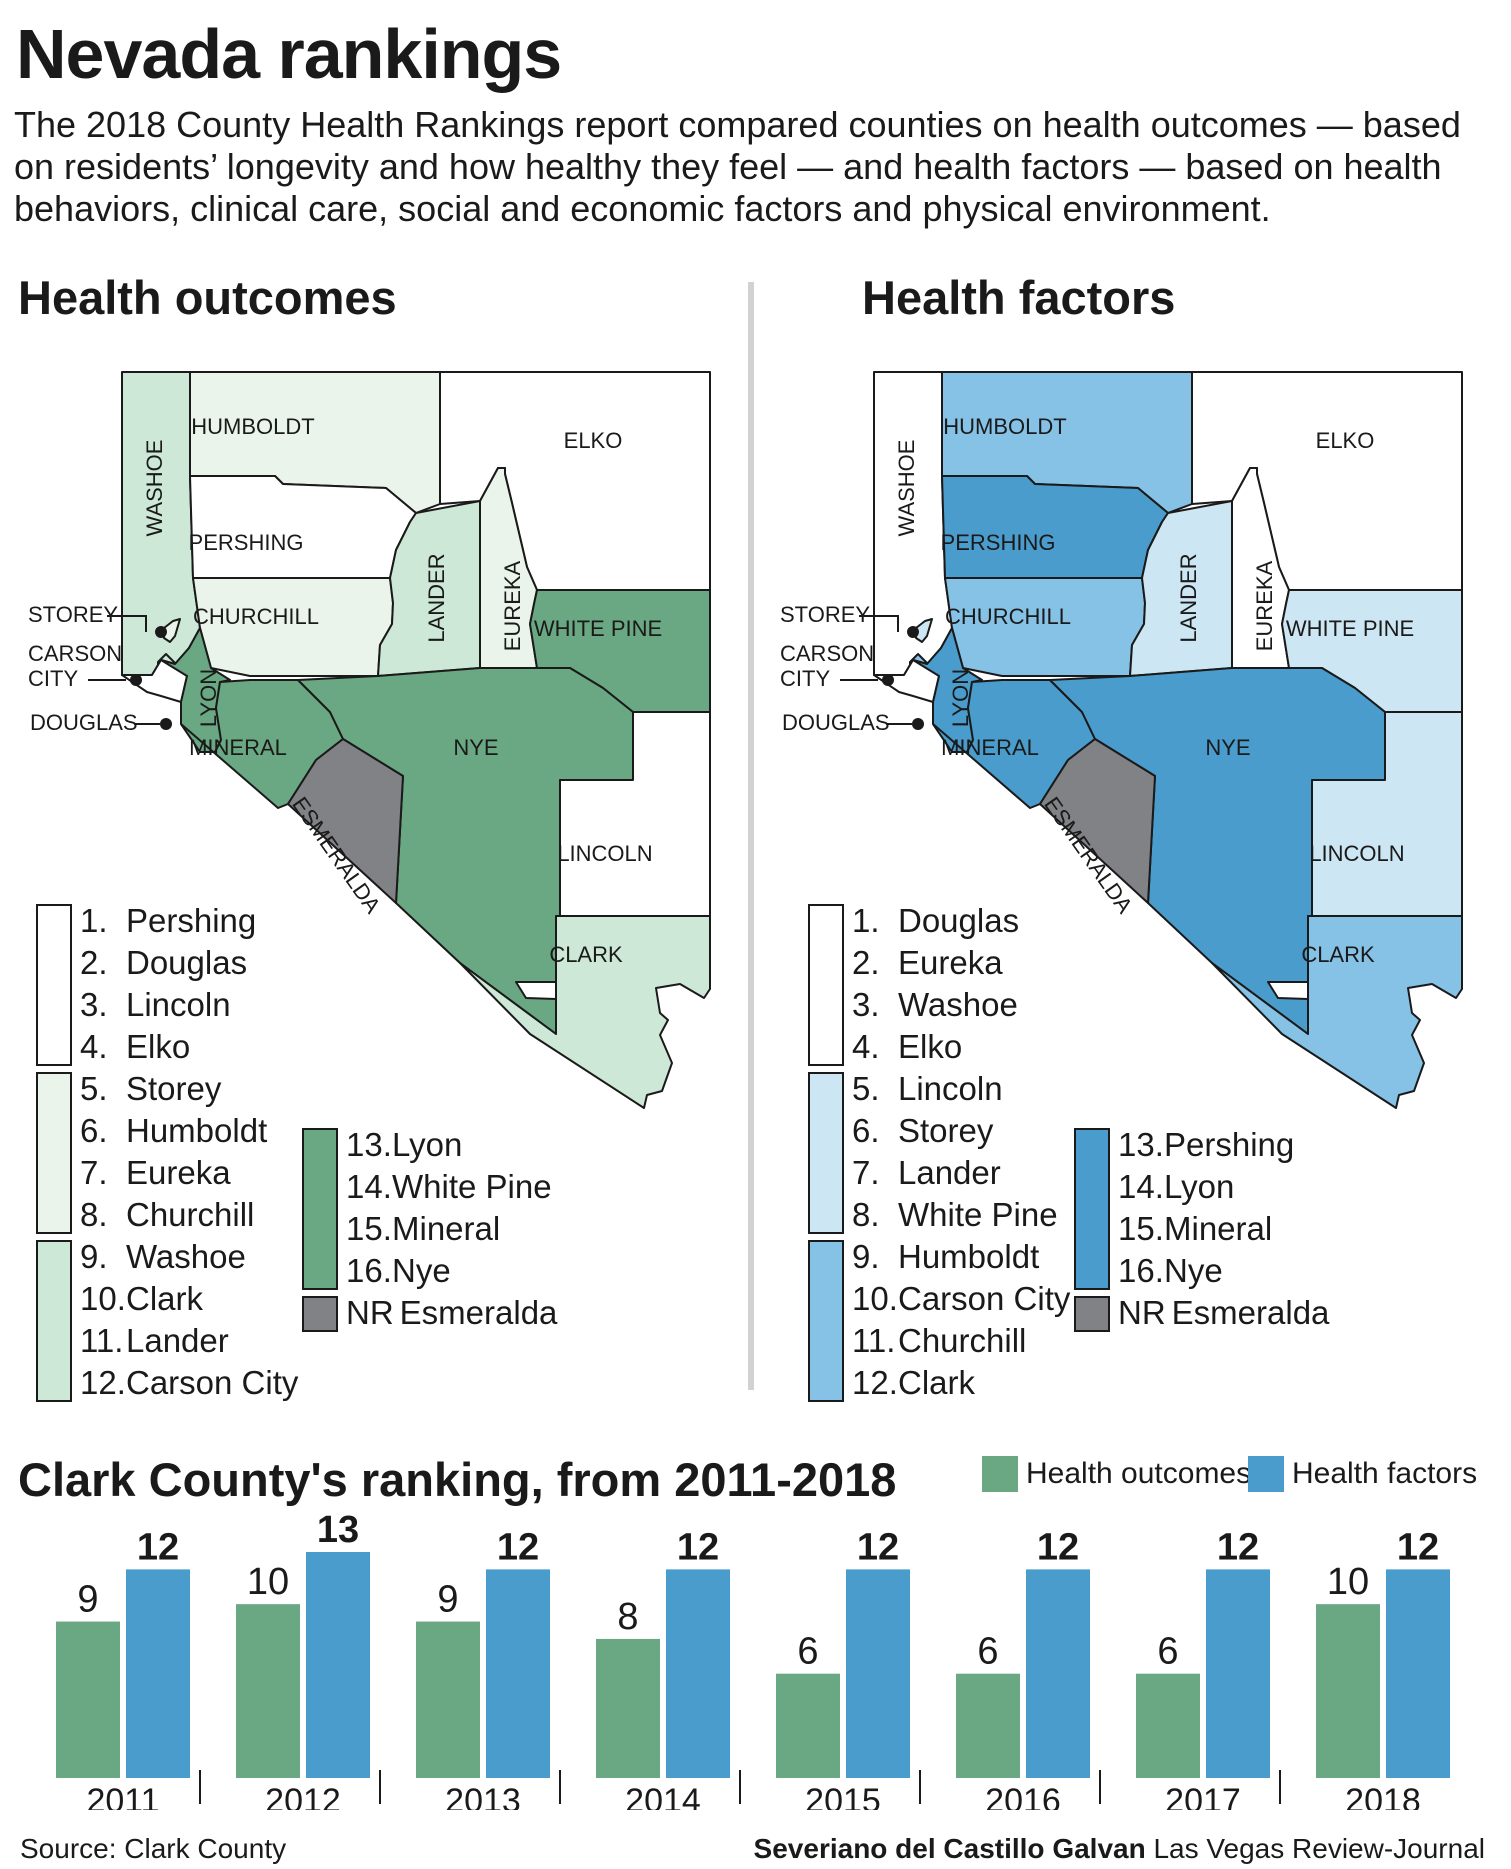  What do you see at coordinates (937, 1382) in the screenshot?
I see `legend-county: Clark` at bounding box center [937, 1382].